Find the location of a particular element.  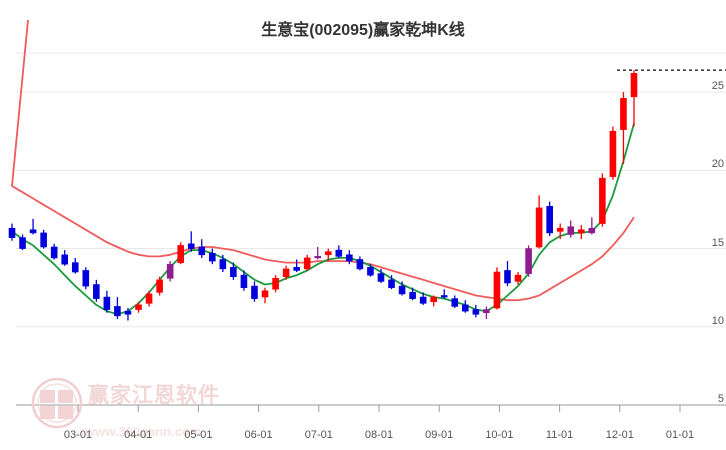

xtick-label-09-01: 09-01 is located at coordinates (439, 435).